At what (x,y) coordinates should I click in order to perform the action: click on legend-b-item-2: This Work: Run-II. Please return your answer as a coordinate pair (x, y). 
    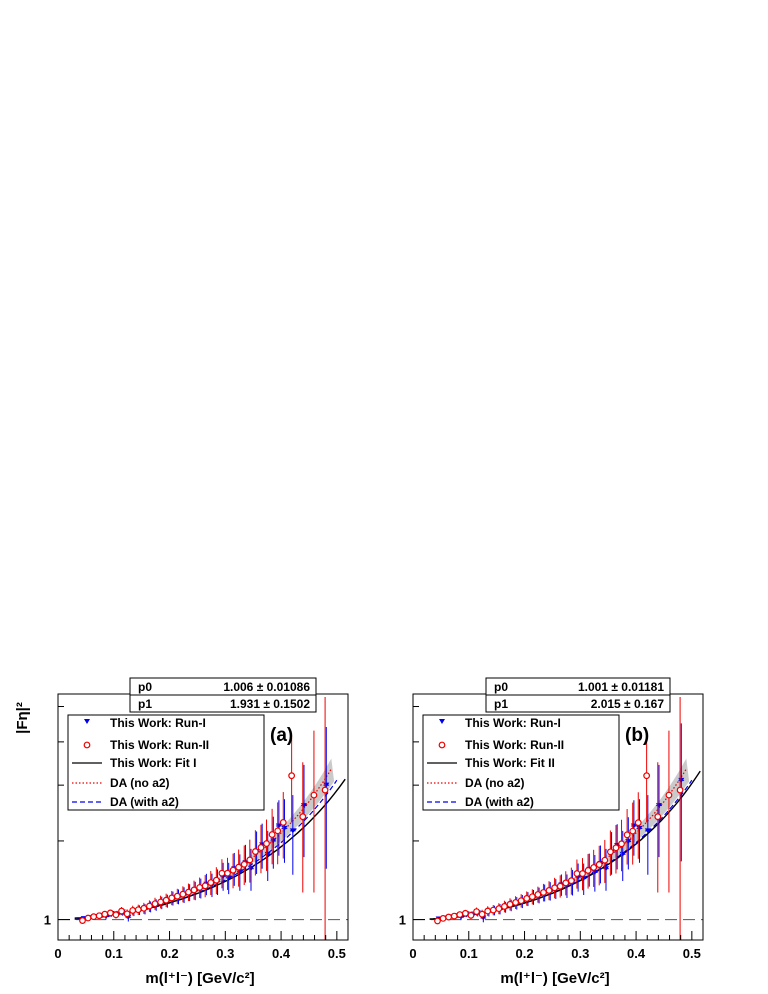
    Looking at the image, I should click on (514, 745).